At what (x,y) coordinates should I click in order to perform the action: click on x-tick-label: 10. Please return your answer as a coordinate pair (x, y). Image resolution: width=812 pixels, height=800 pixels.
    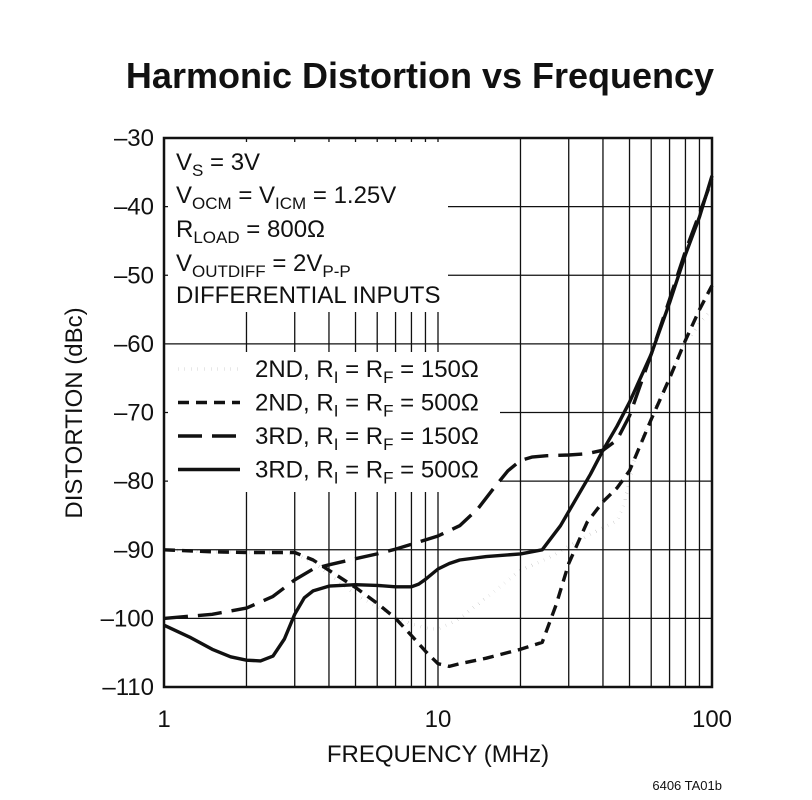
    Looking at the image, I should click on (438, 719).